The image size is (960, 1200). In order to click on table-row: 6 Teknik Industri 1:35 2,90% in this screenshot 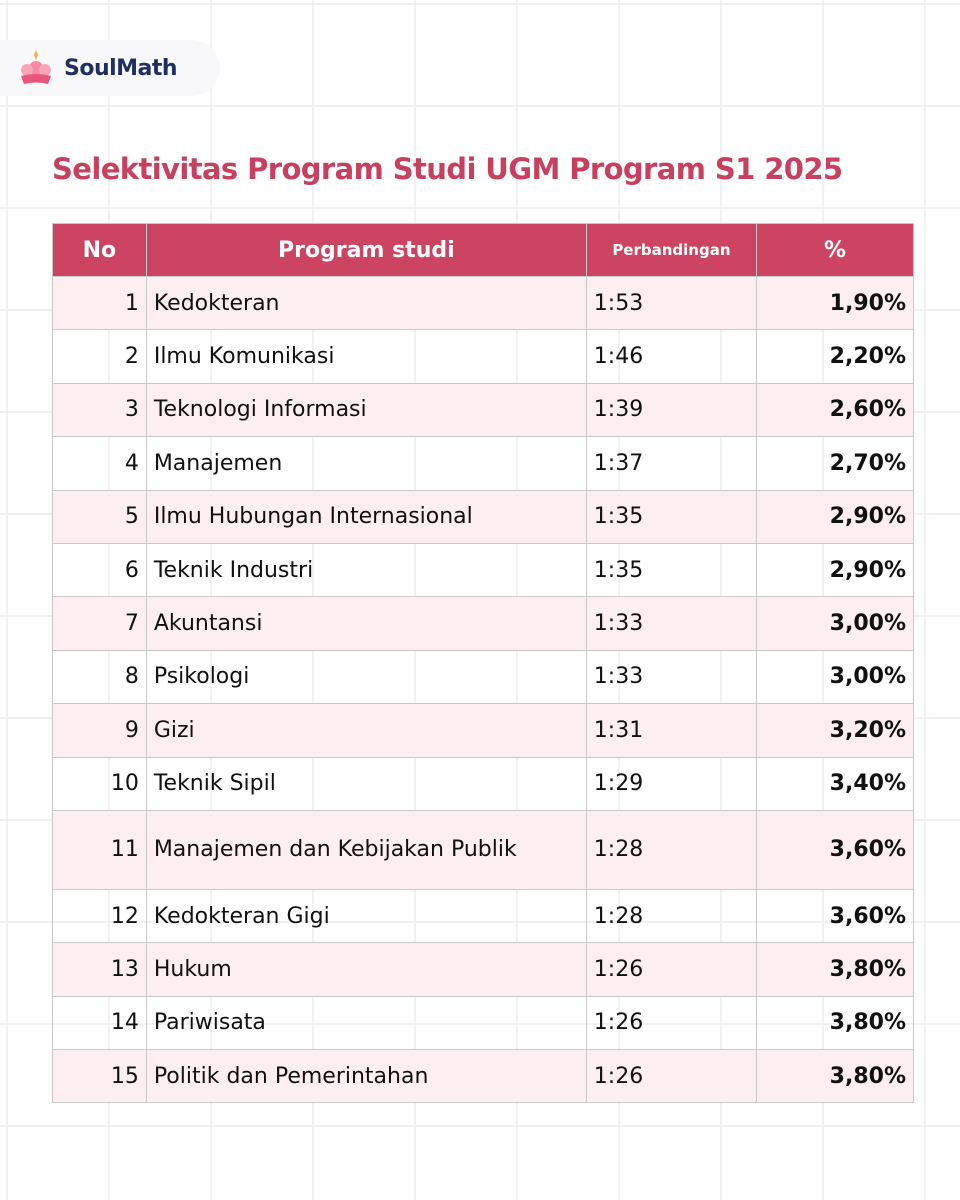, I will do `click(483, 570)`.